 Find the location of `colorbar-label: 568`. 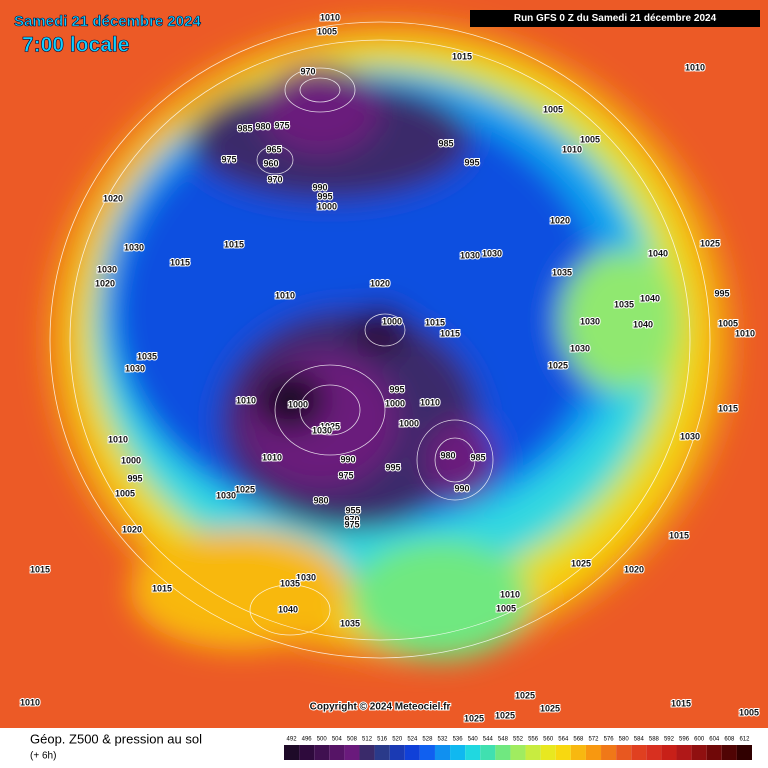

colorbar-label: 568 is located at coordinates (578, 740).